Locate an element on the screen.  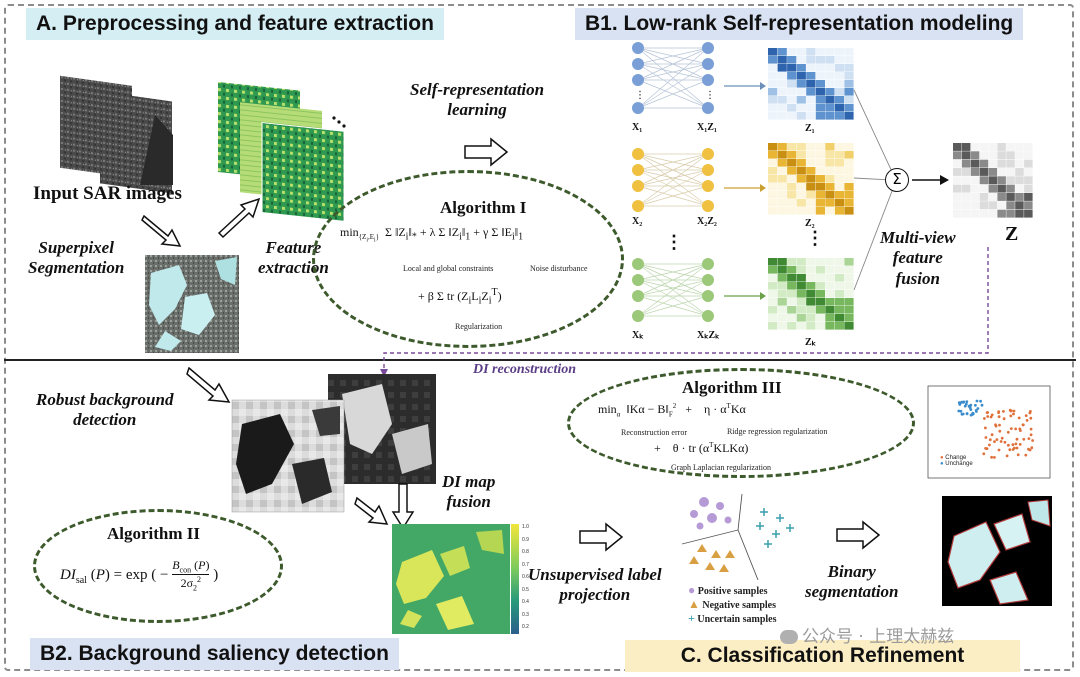
multiview-text: Multi-view feature fusion is located at coordinates (918, 258).